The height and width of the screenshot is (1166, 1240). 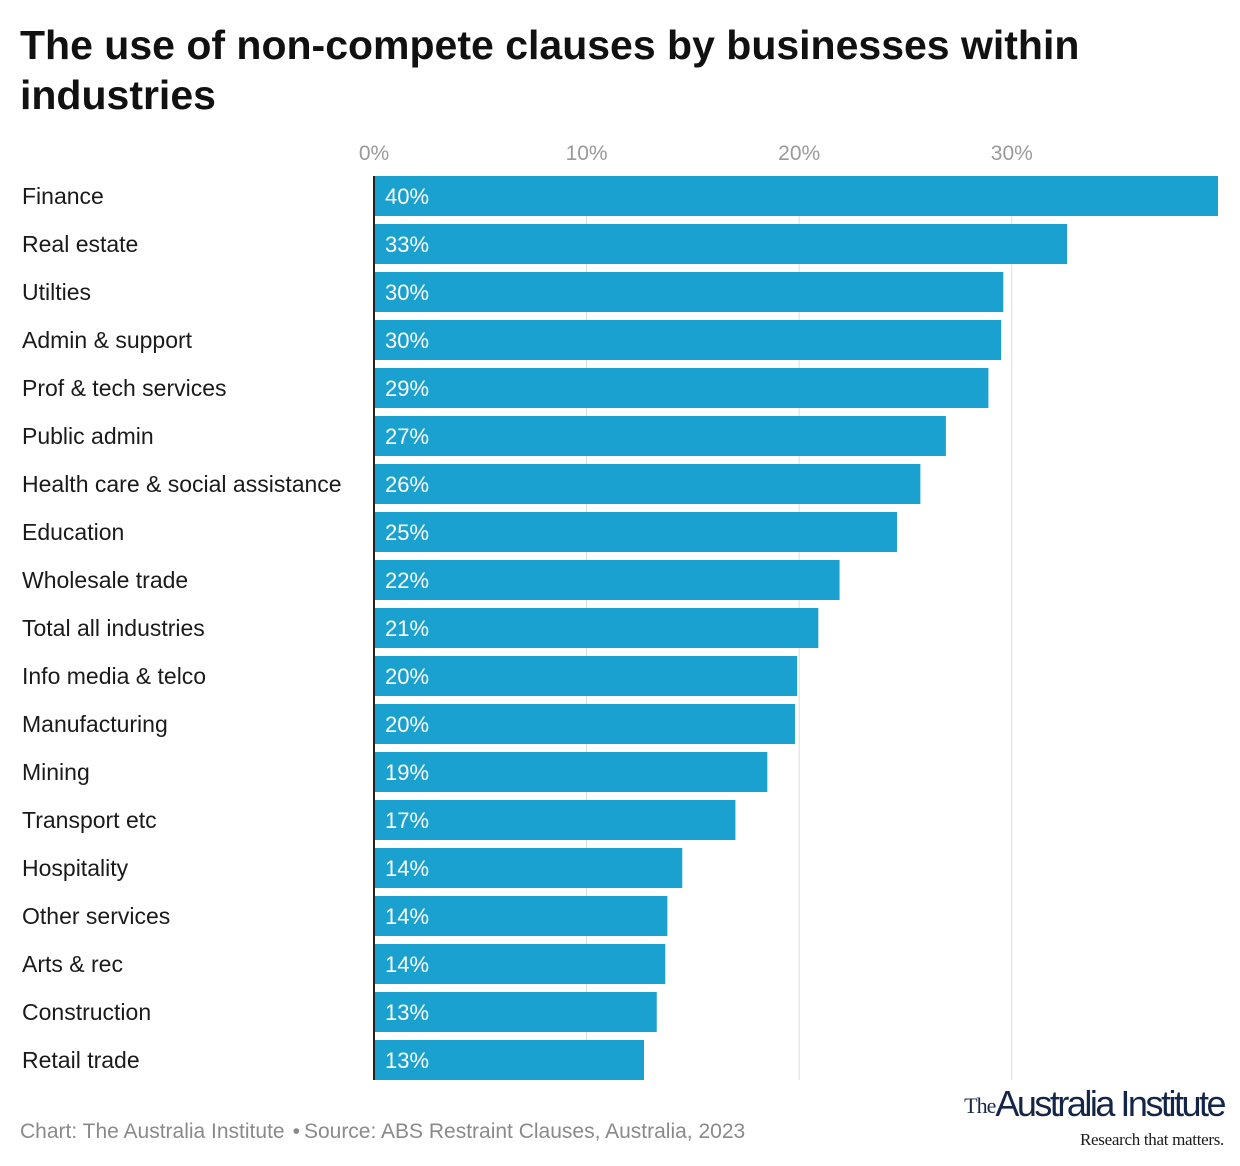 What do you see at coordinates (407, 820) in the screenshot?
I see `value-label: 17%` at bounding box center [407, 820].